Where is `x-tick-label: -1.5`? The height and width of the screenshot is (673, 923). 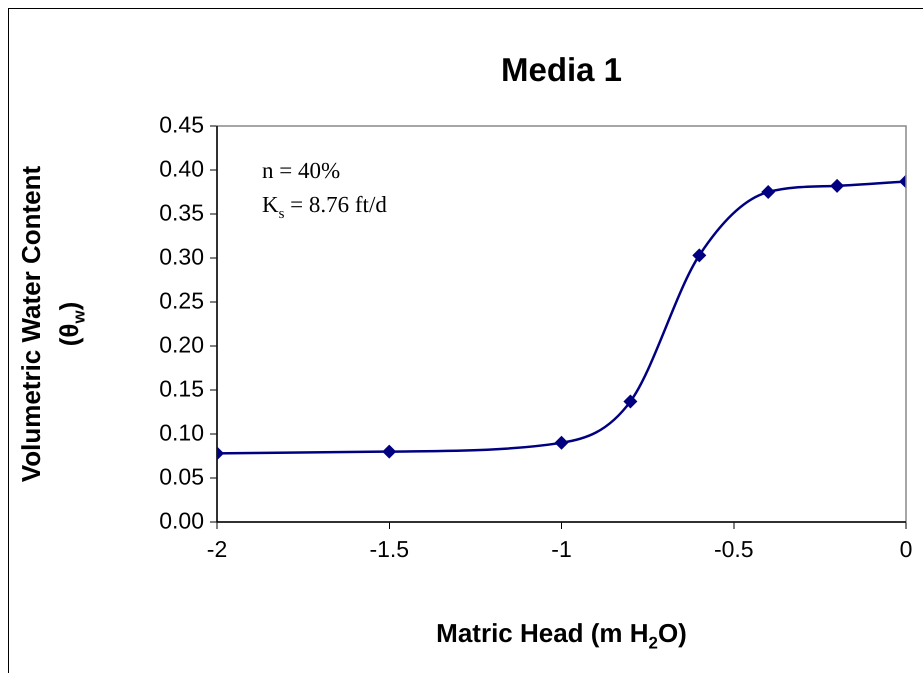 x-tick-label: -1.5 is located at coordinates (389, 549).